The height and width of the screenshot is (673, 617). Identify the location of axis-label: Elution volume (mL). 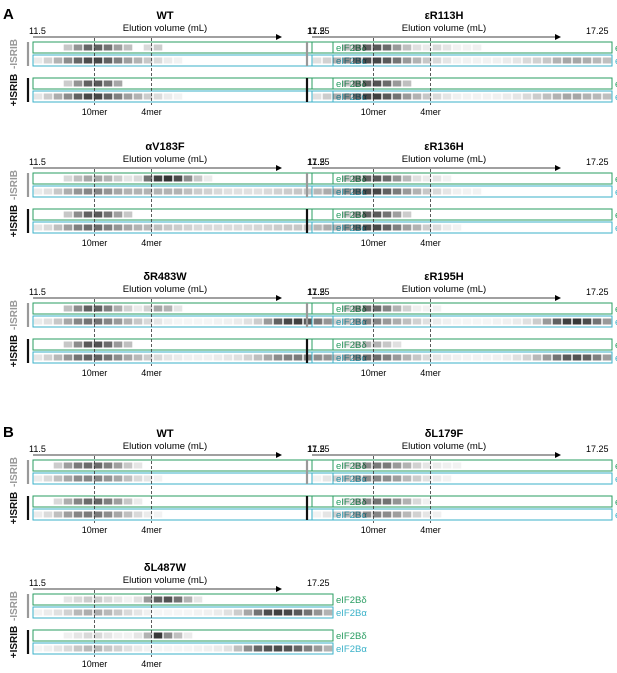
(444, 289).